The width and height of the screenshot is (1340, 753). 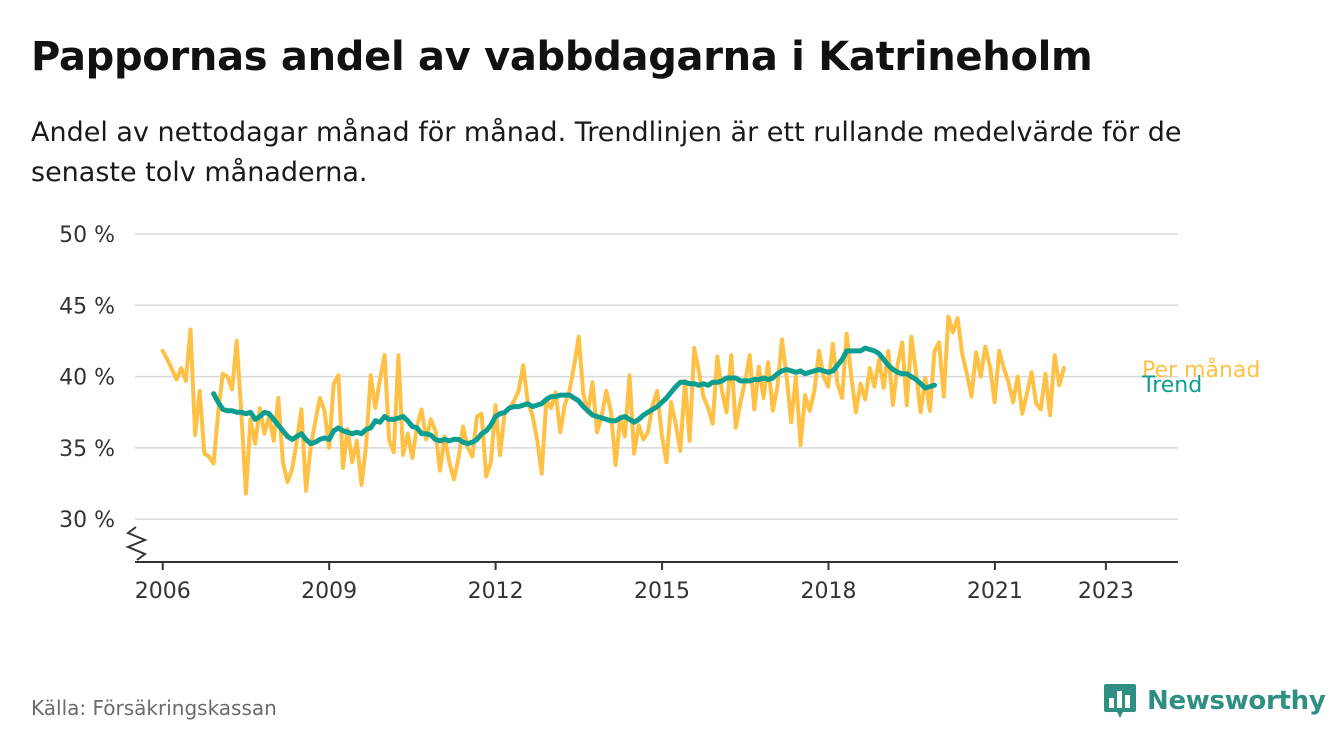 What do you see at coordinates (574, 396) in the screenshot?
I see `series-line-trend` at bounding box center [574, 396].